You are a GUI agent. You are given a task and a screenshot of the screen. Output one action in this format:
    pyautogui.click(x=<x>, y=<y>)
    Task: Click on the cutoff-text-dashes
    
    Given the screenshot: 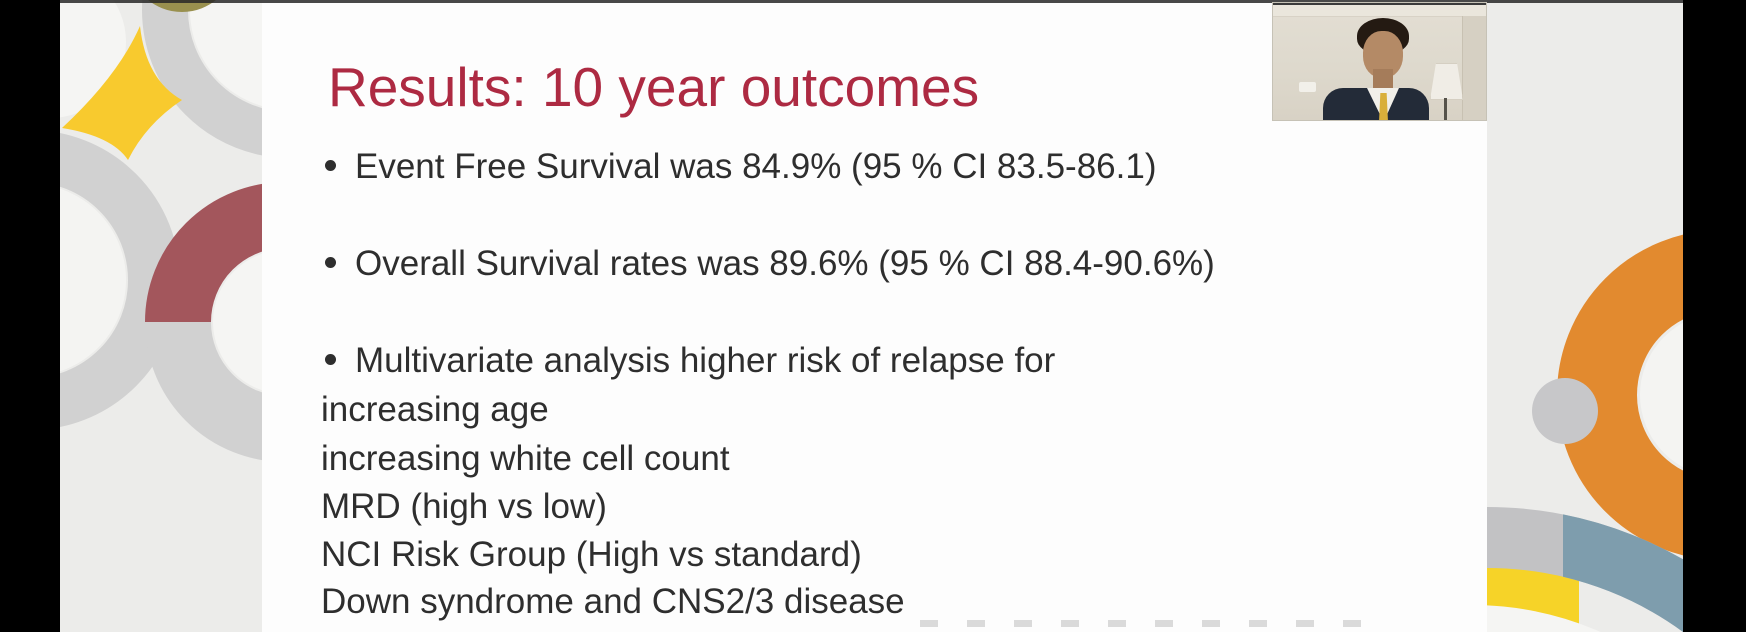 What is the action you would take?
    pyautogui.click(x=1155, y=623)
    